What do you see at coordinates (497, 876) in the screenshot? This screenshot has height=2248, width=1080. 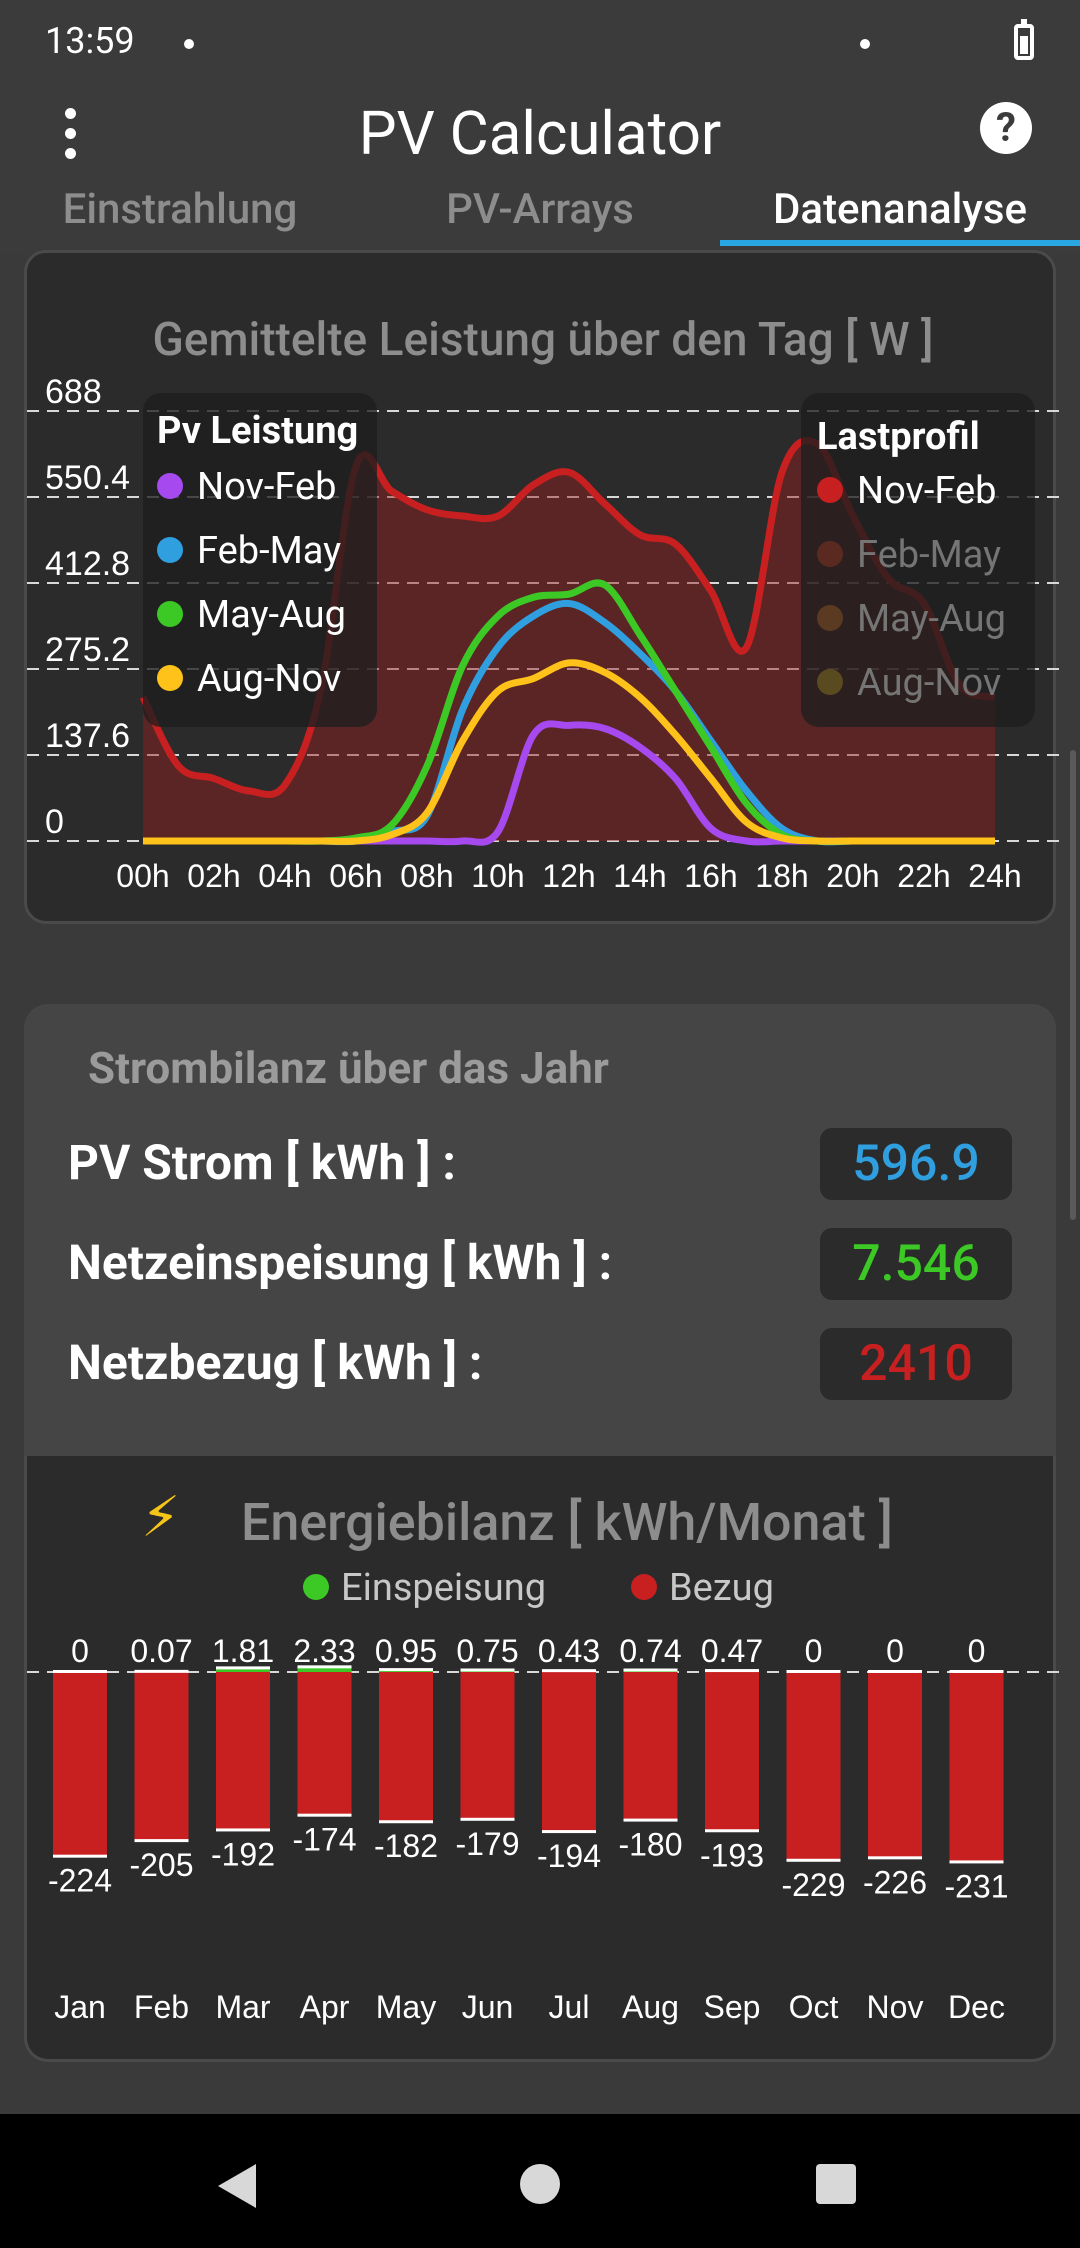 I see `x-tick-label: 10h` at bounding box center [497, 876].